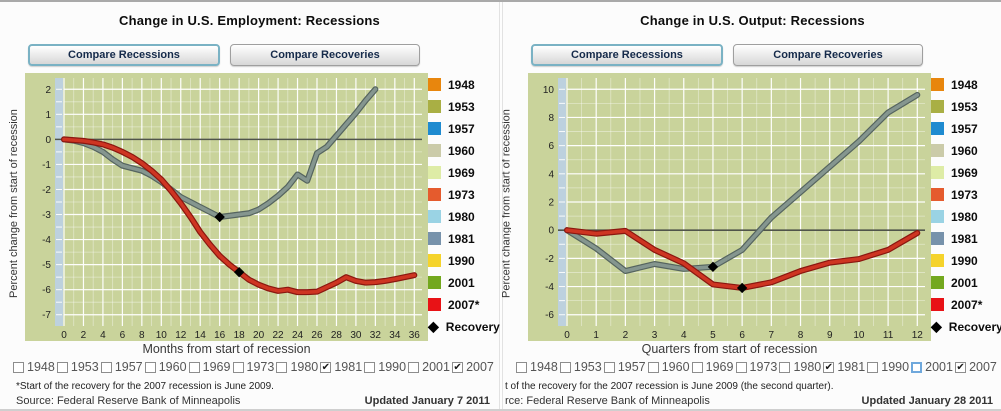  What do you see at coordinates (317, 335) in the screenshot?
I see `svg-text: 26` at bounding box center [317, 335].